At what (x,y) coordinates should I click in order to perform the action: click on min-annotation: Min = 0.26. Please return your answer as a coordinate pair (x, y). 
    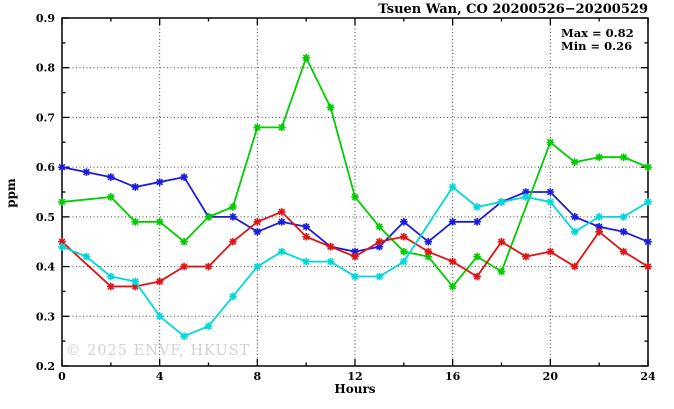
    Looking at the image, I should click on (597, 46).